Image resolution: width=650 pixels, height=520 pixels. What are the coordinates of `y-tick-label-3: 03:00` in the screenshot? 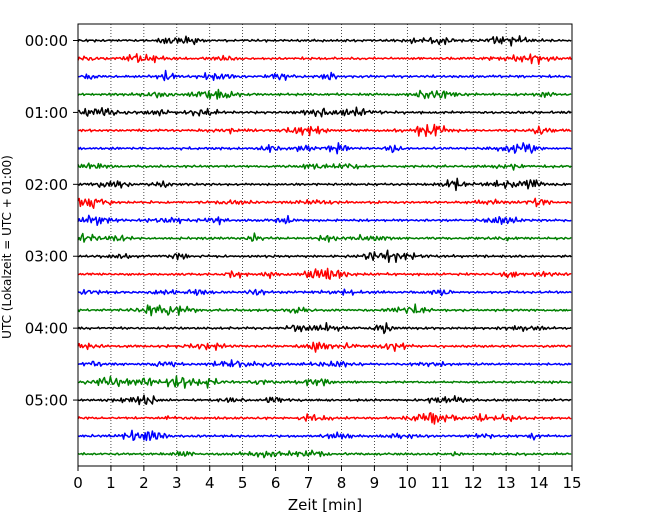 It's located at (46, 257).